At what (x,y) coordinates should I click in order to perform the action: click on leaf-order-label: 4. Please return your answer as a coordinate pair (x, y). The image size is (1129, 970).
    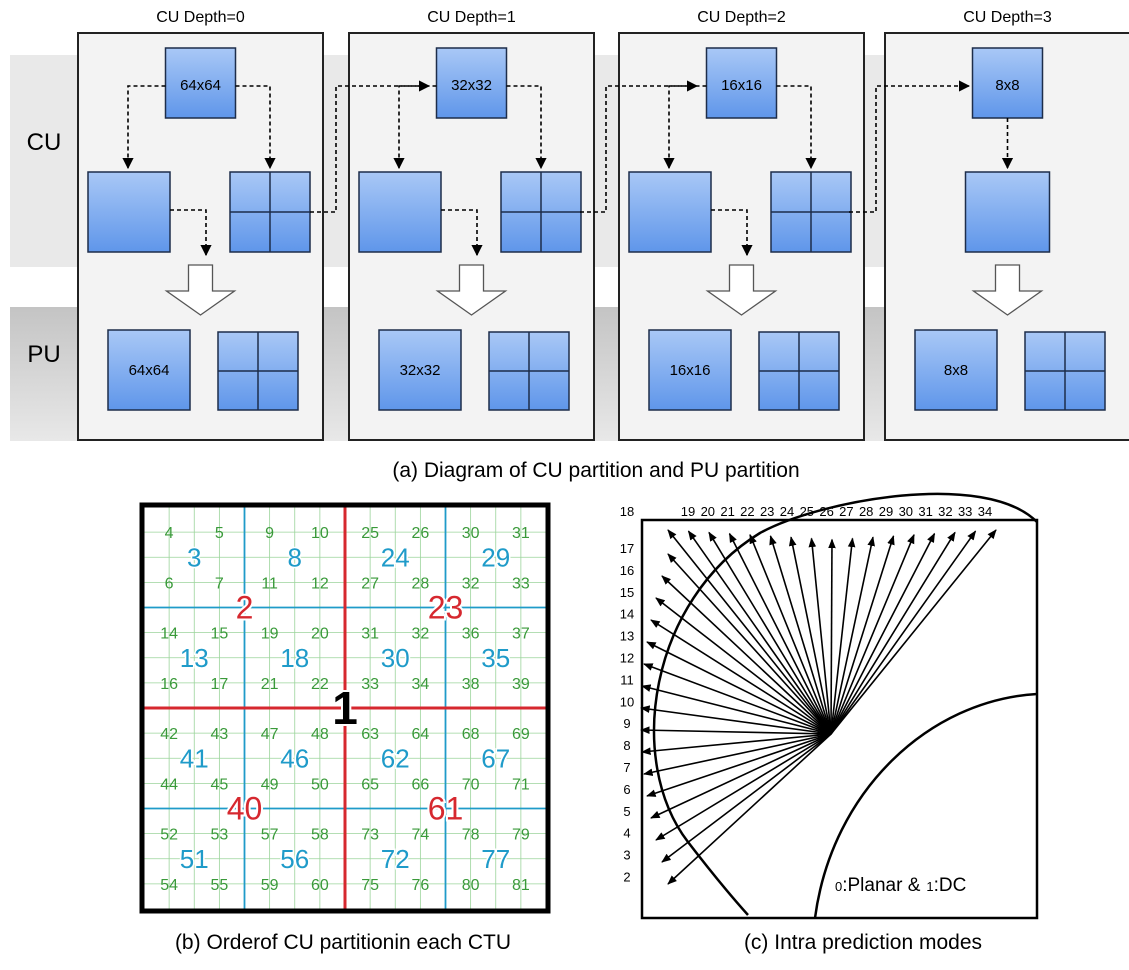
    Looking at the image, I should click on (169, 533).